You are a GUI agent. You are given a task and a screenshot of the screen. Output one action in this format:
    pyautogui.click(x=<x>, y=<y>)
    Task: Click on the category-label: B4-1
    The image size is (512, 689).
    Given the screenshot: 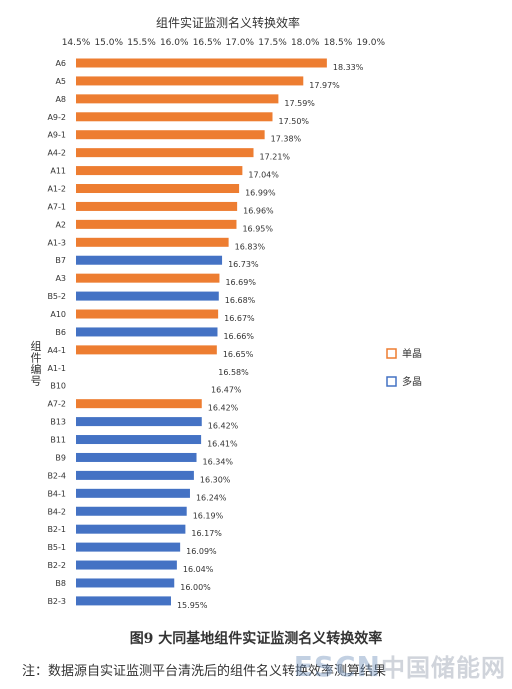 What is the action you would take?
    pyautogui.click(x=56, y=493)
    